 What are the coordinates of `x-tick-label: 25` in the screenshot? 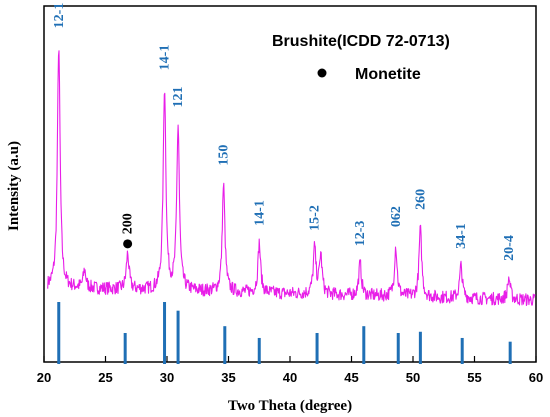 It's located at (105, 377).